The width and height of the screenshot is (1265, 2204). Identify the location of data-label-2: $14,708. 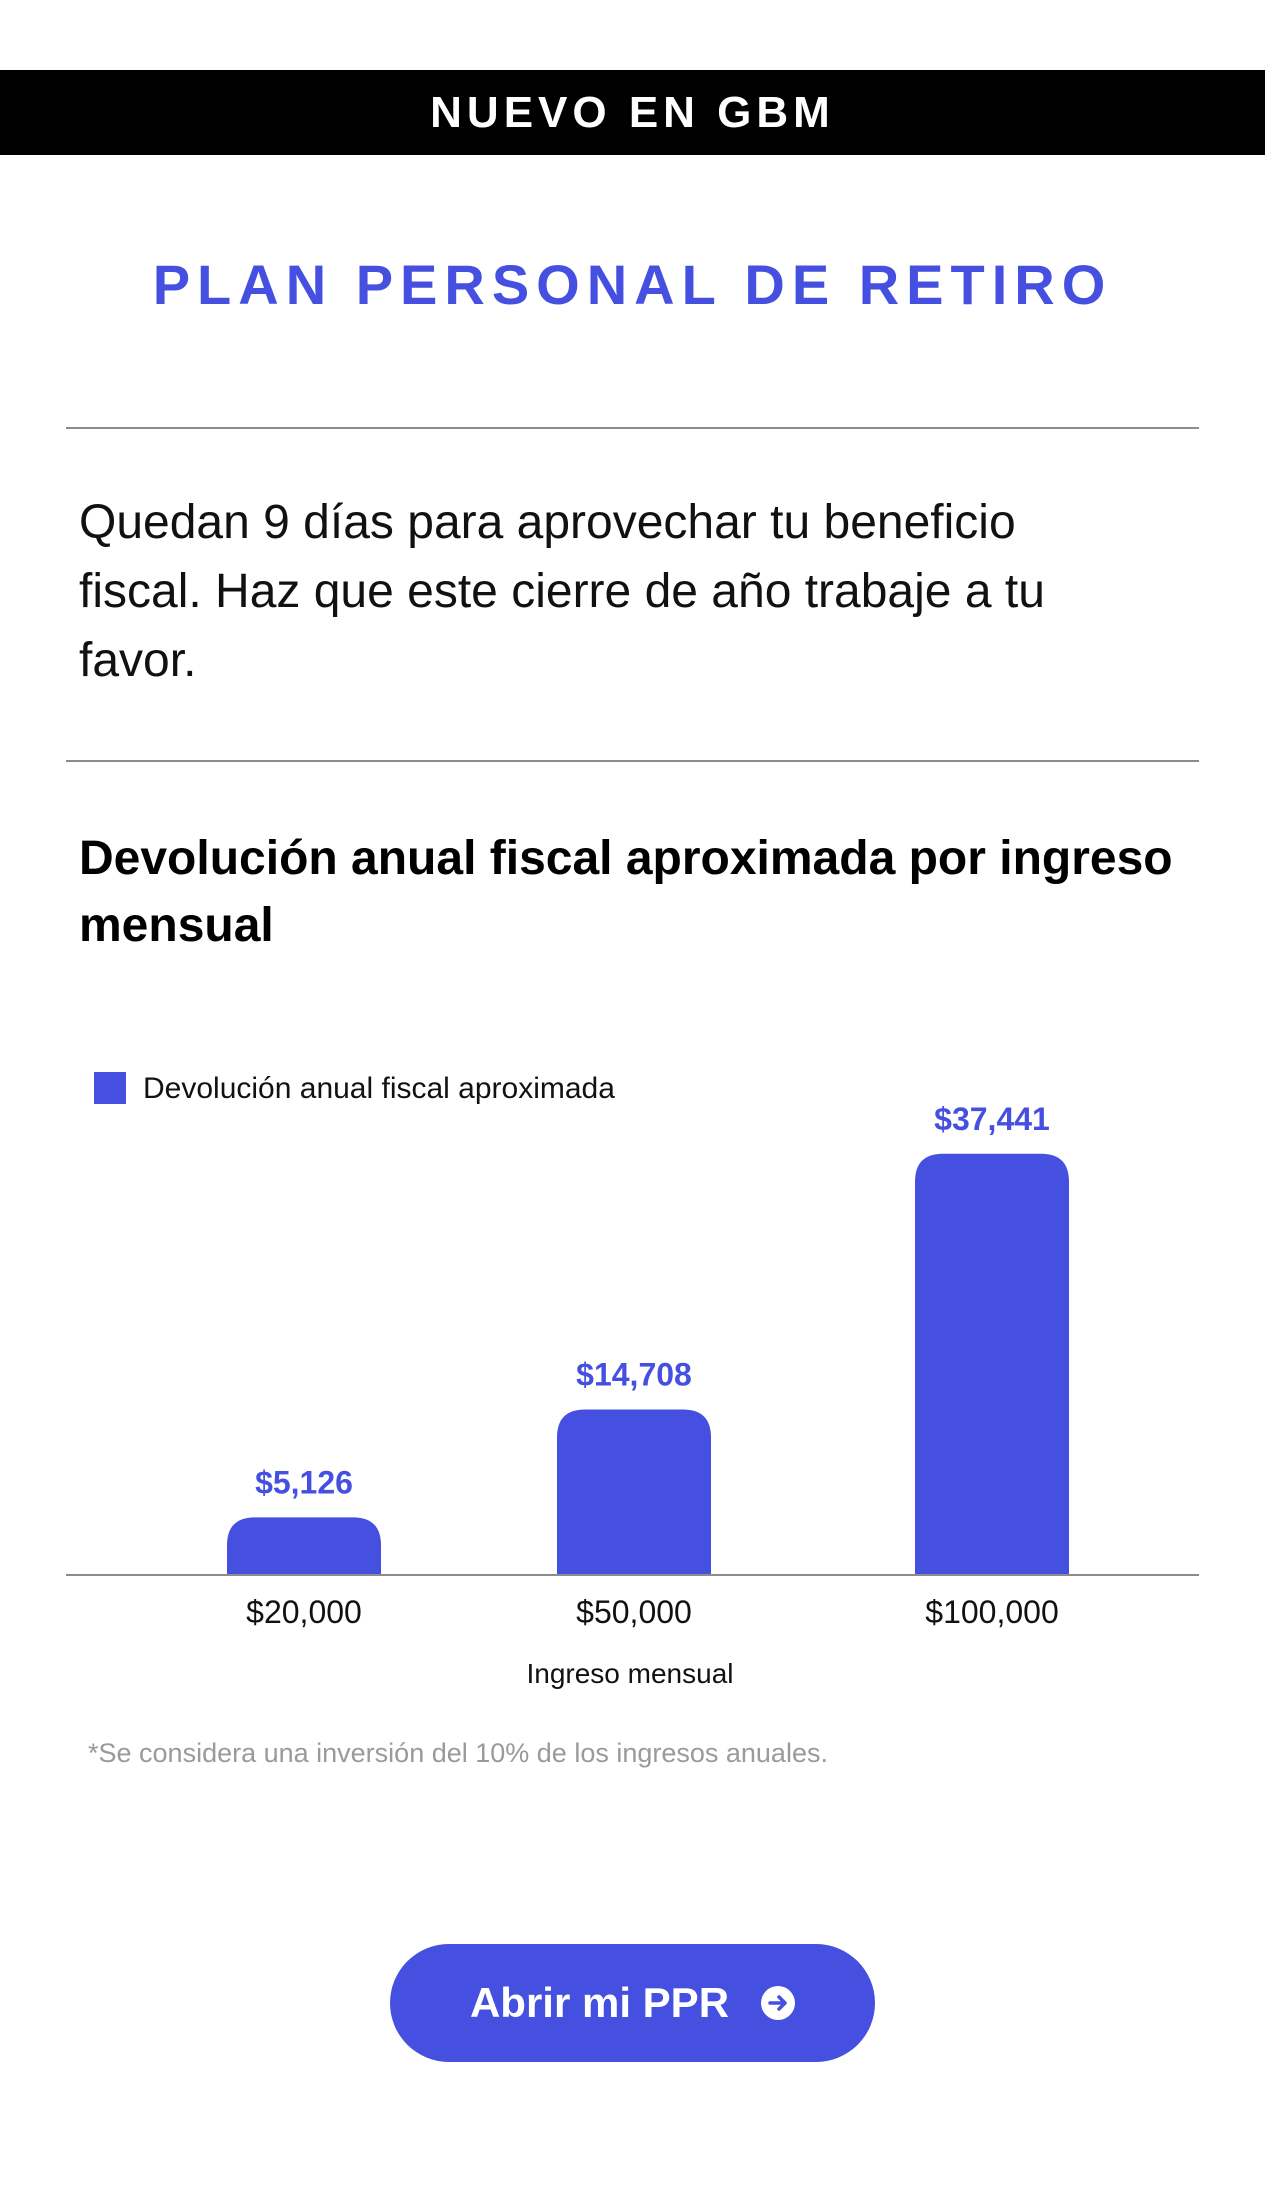
(634, 1375).